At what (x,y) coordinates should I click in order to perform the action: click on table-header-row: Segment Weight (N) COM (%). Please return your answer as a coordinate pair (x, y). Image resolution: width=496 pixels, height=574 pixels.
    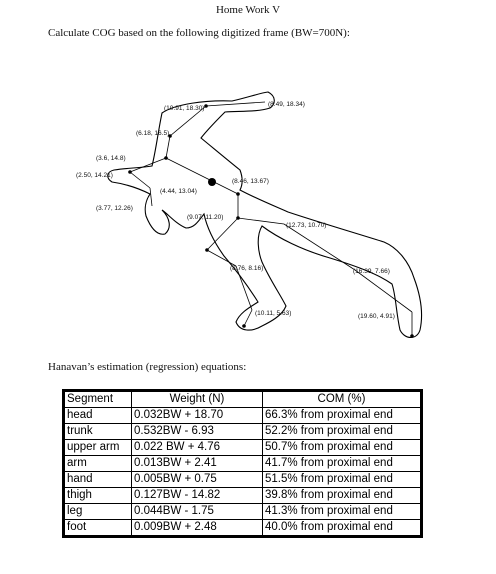
    Looking at the image, I should click on (242, 399).